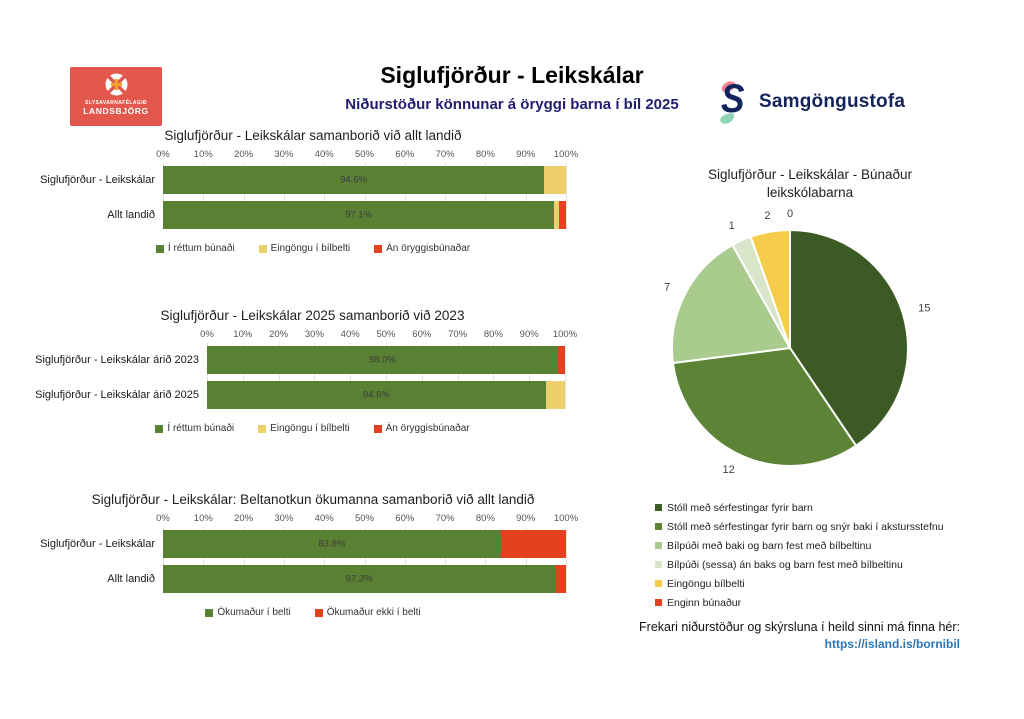 This screenshot has height=719, width=1024. I want to click on legend-item: Ökumaður ekki í belti, so click(367, 612).